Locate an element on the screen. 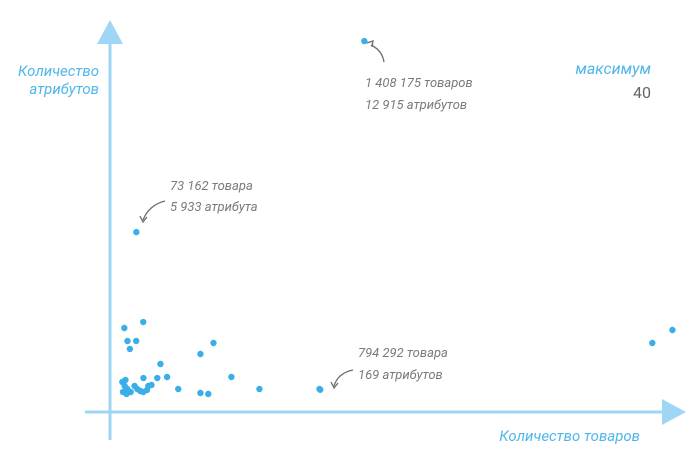 The image size is (700, 470). x-axis-arrow is located at coordinates (674, 412).